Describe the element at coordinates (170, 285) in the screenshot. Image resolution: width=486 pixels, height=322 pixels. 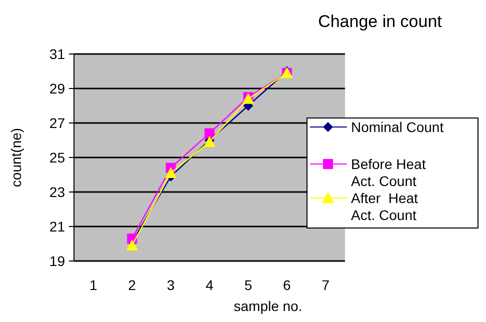
I see `x-tick-label: 3` at that location.